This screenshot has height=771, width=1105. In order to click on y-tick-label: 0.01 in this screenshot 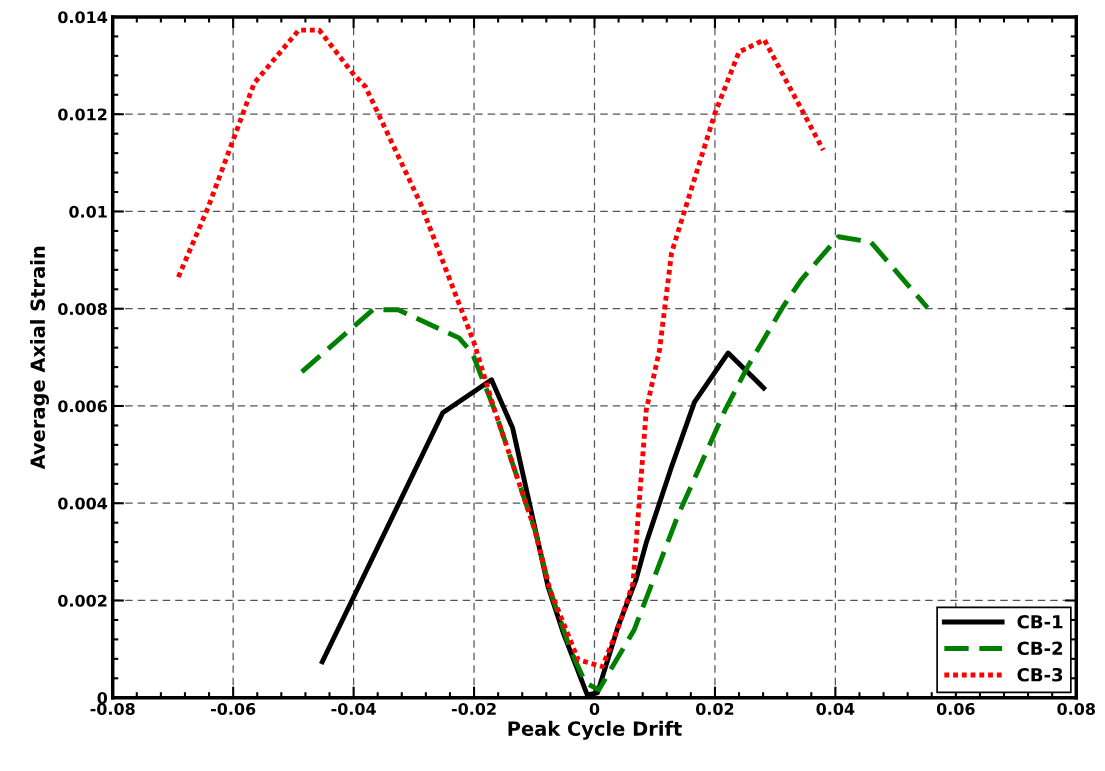, I will do `click(88, 211)`.